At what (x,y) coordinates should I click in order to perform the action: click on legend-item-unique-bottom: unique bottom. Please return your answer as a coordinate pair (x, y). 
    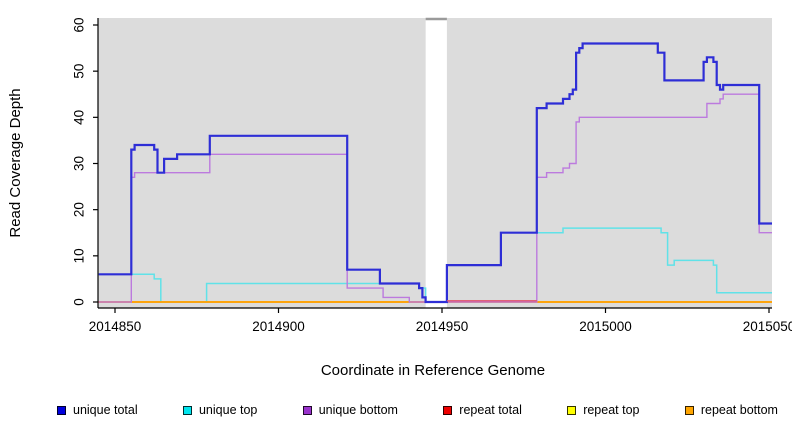
    Looking at the image, I should click on (350, 409).